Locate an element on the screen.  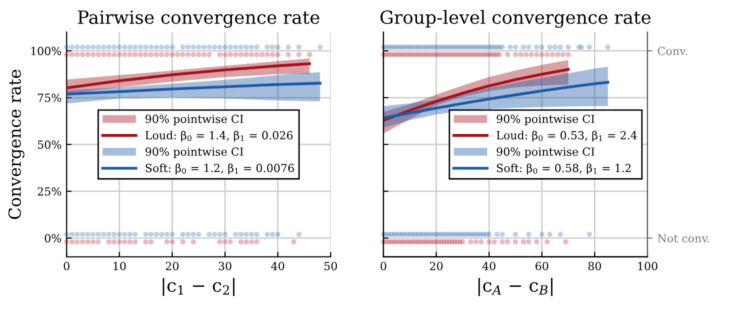
x-axis-title: |c$_{1}$ − c$_{2}$| is located at coordinates (198, 287).